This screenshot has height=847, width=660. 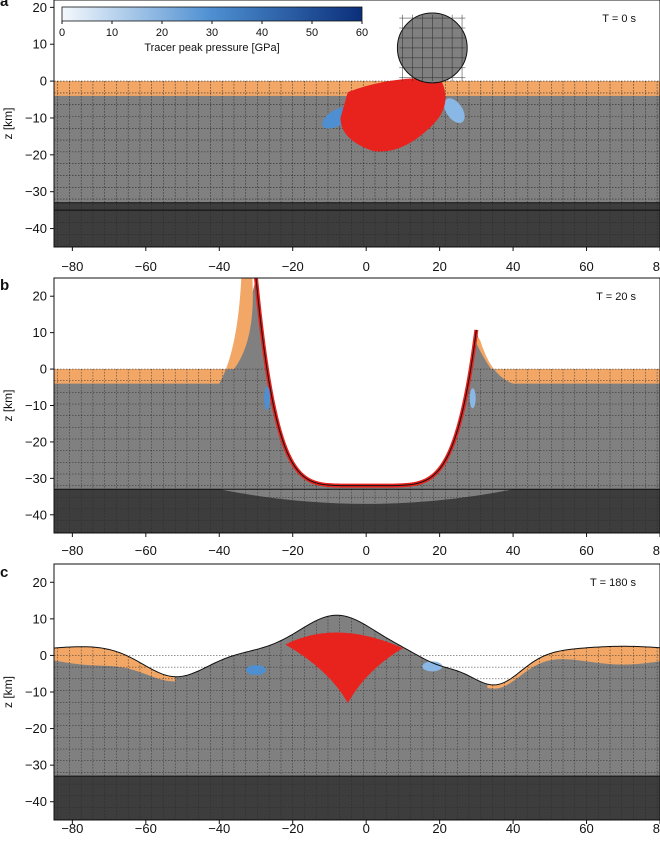 What do you see at coordinates (385, 771) in the screenshot?
I see `moho-bulge` at bounding box center [385, 771].